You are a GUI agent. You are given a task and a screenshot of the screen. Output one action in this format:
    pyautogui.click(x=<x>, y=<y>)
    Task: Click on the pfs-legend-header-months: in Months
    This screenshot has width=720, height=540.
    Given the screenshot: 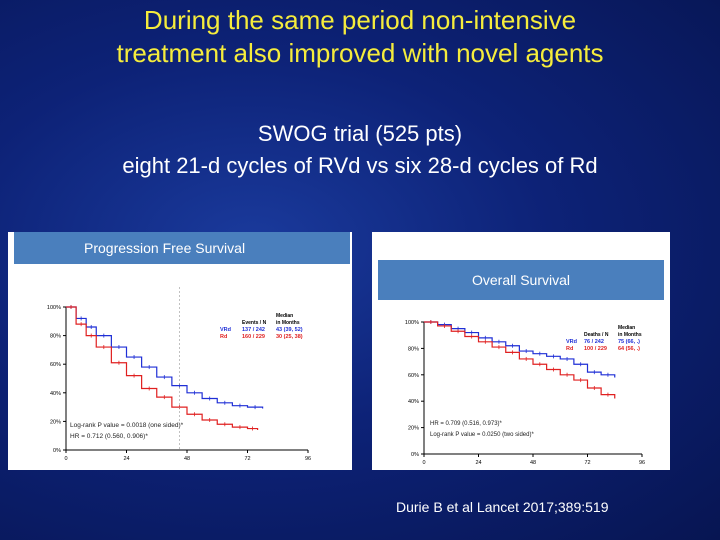 What is the action you would take?
    pyautogui.click(x=288, y=323)
    